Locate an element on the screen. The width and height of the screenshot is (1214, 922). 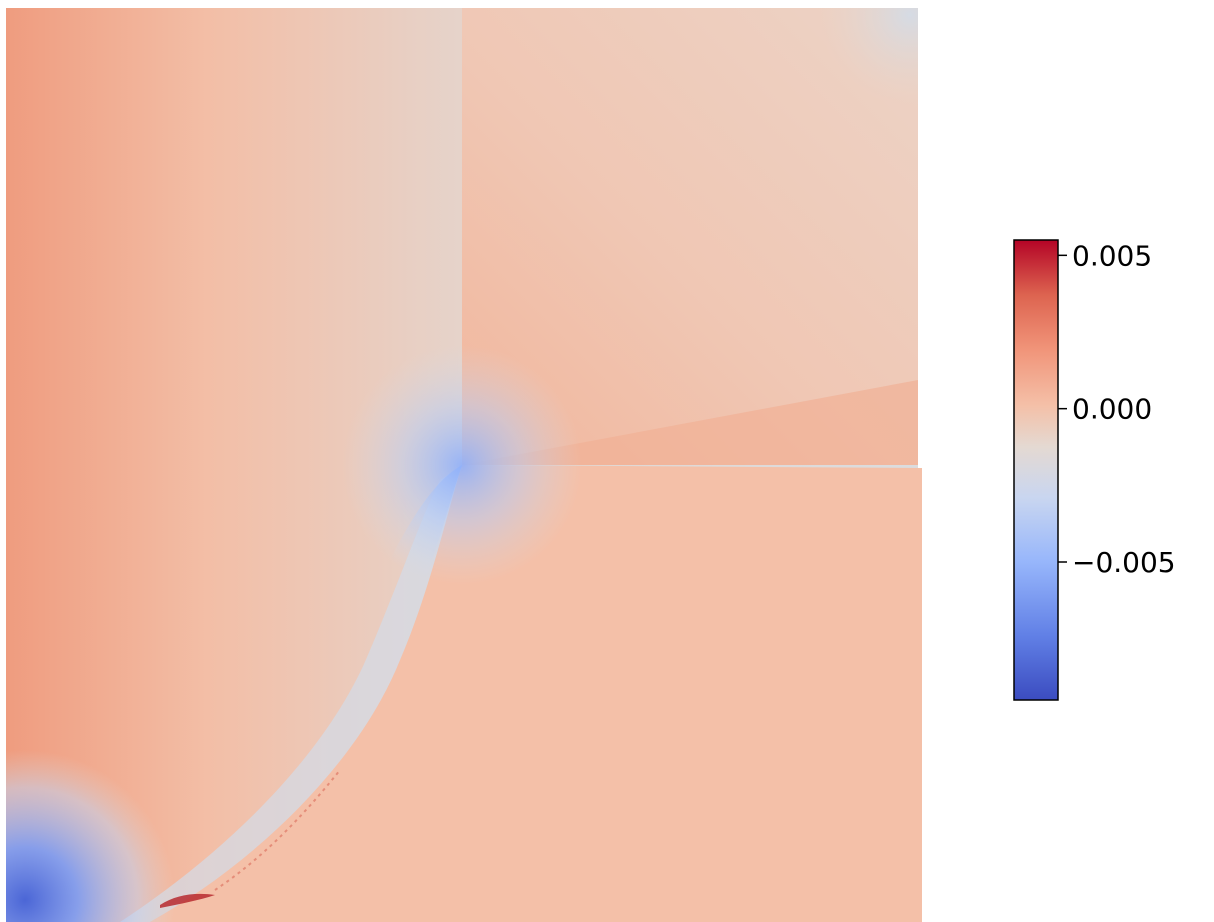
colorbar-tick-label: 0.000 is located at coordinates (1112, 409).